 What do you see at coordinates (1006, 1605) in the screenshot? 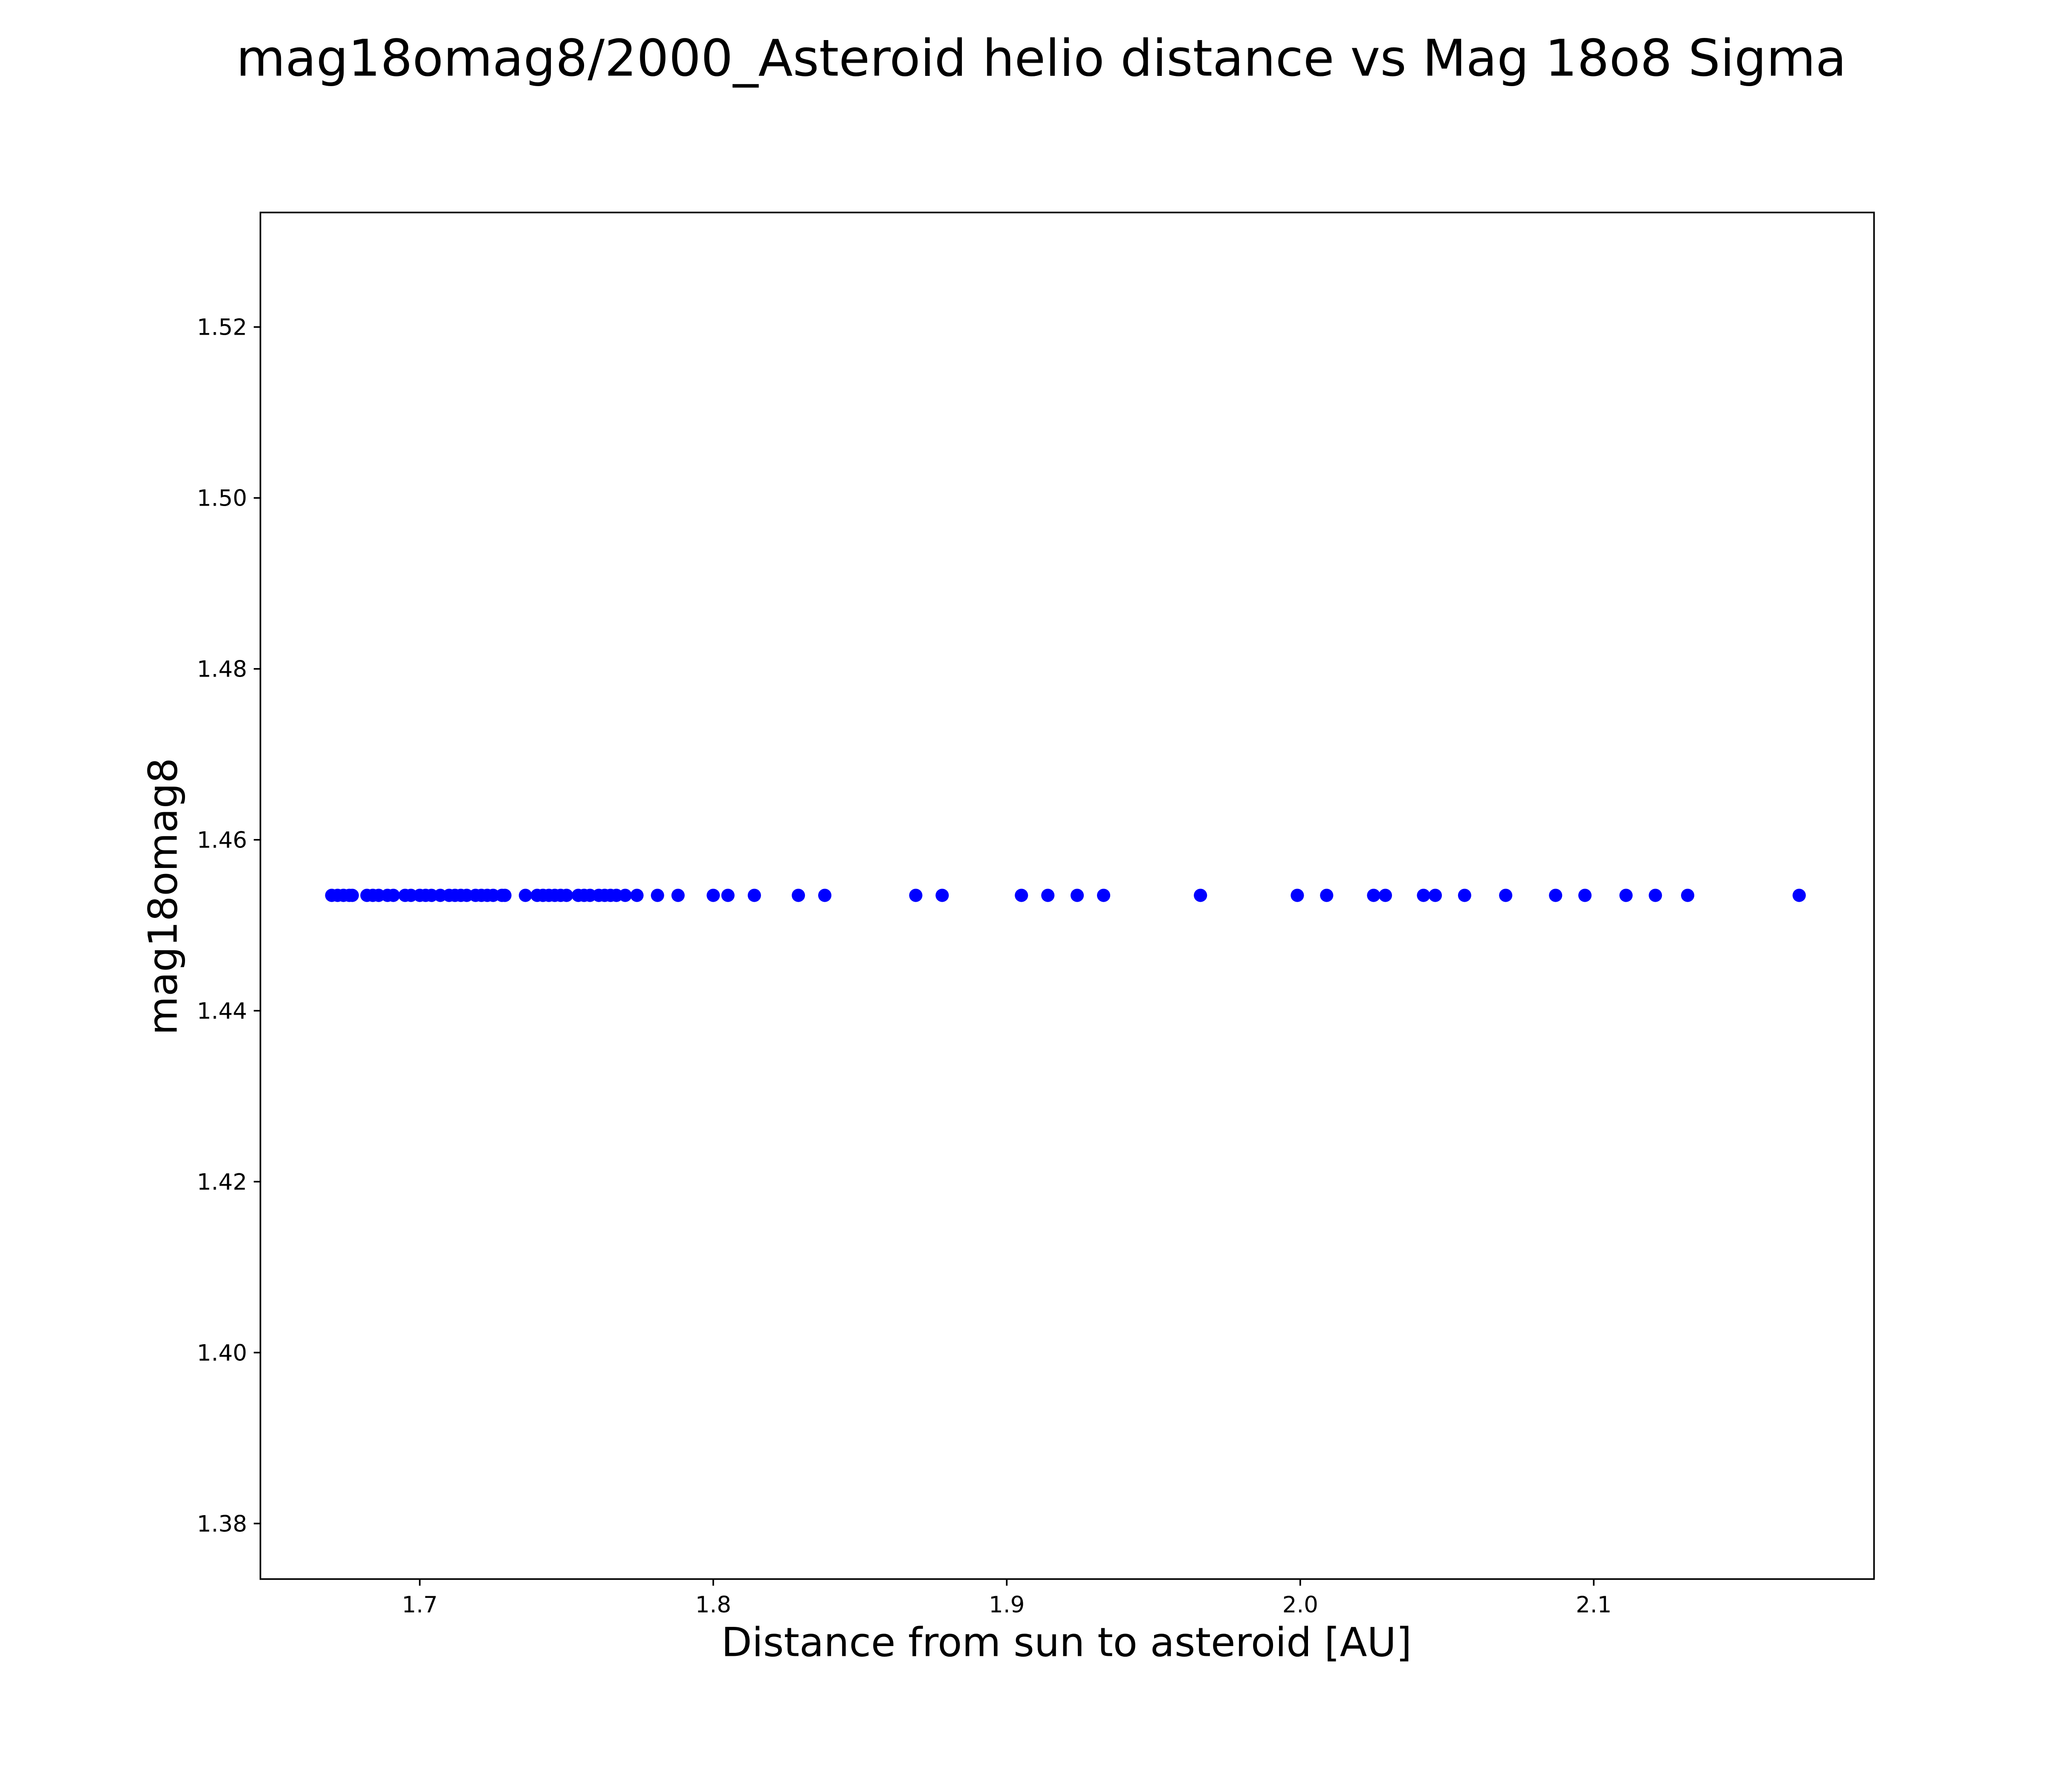
I see `x-tick-label: 1.9` at bounding box center [1006, 1605].